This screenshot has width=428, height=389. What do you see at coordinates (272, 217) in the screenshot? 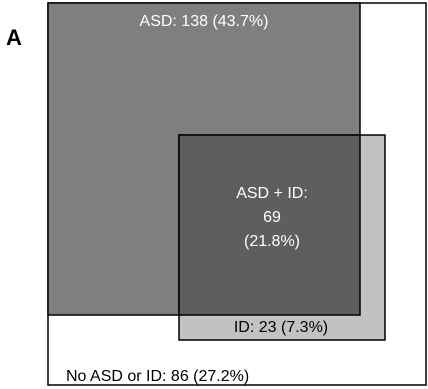
I see `overlap-label-count: 69` at bounding box center [272, 217].